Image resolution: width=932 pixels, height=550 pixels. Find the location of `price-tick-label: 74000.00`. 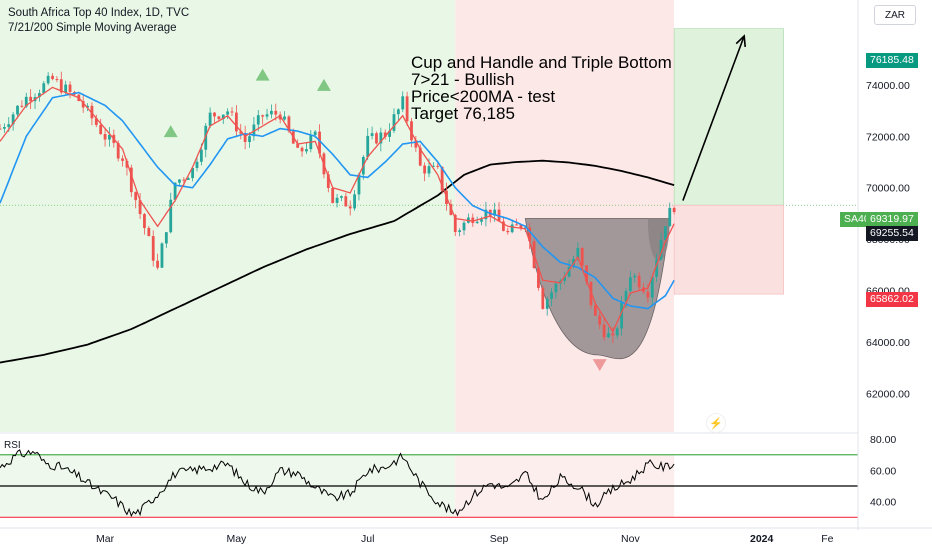

price-tick-label: 74000.00 is located at coordinates (888, 86).